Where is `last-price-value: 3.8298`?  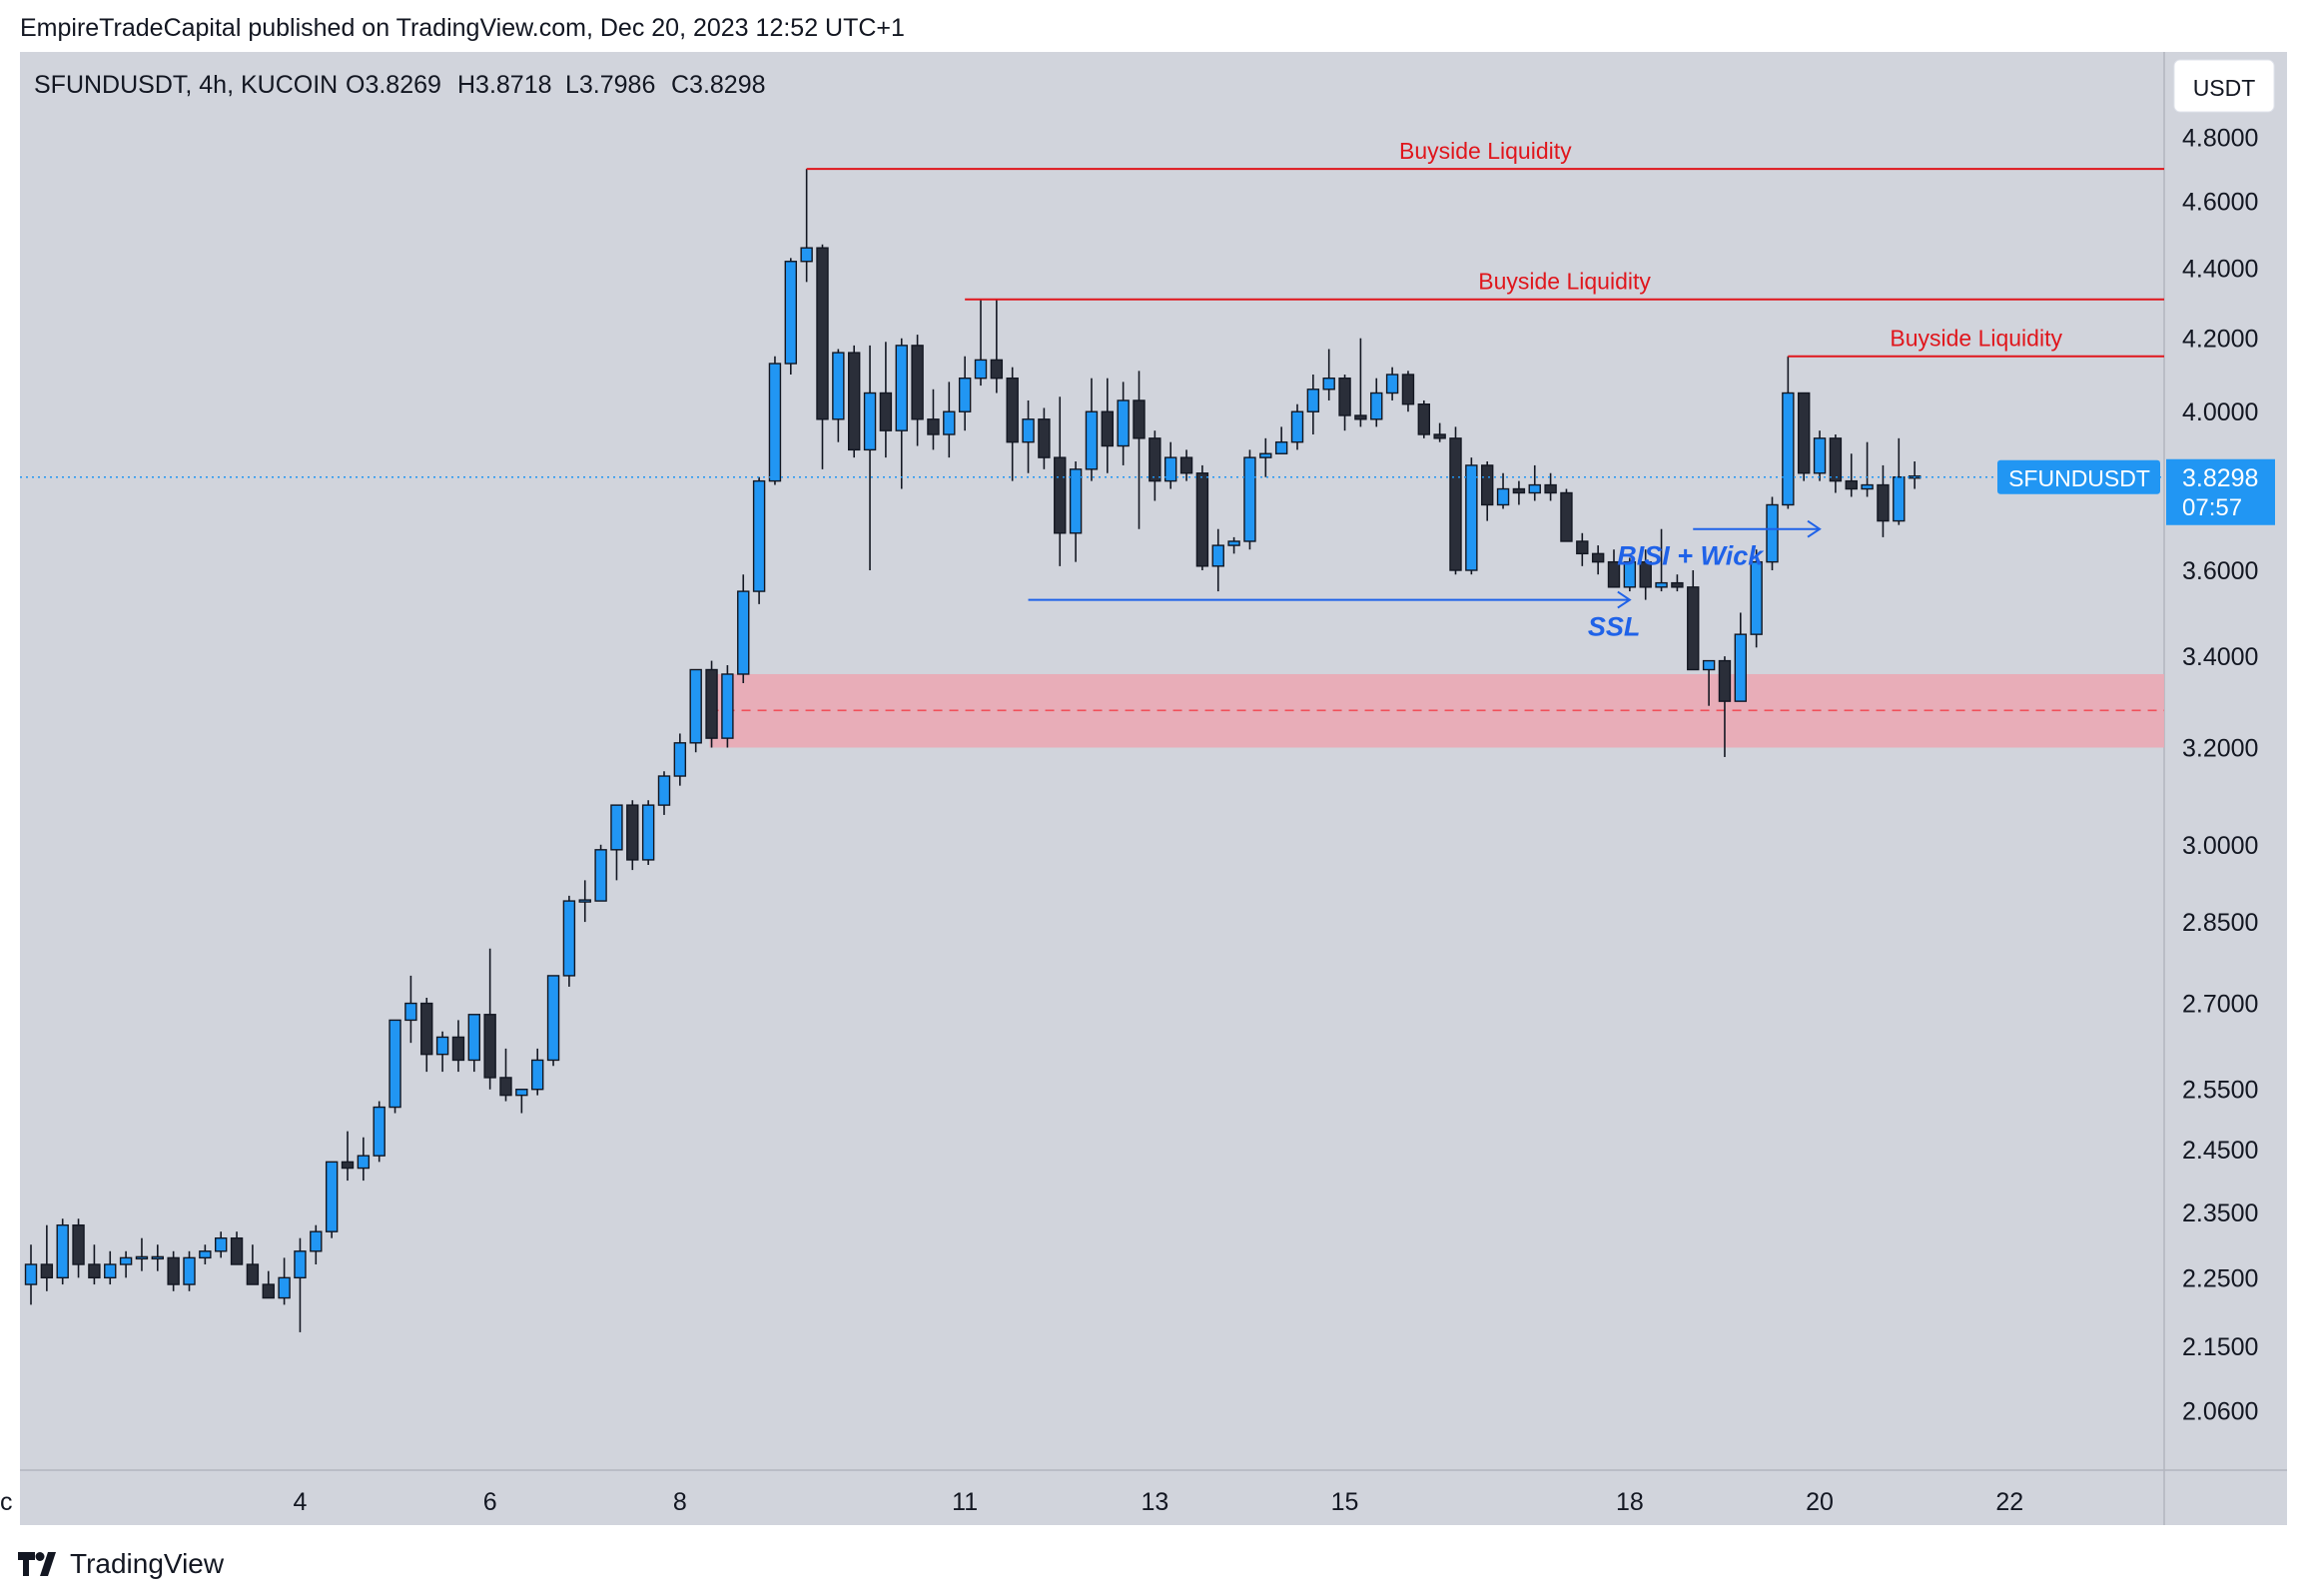
last-price-value: 3.8298 is located at coordinates (2220, 478).